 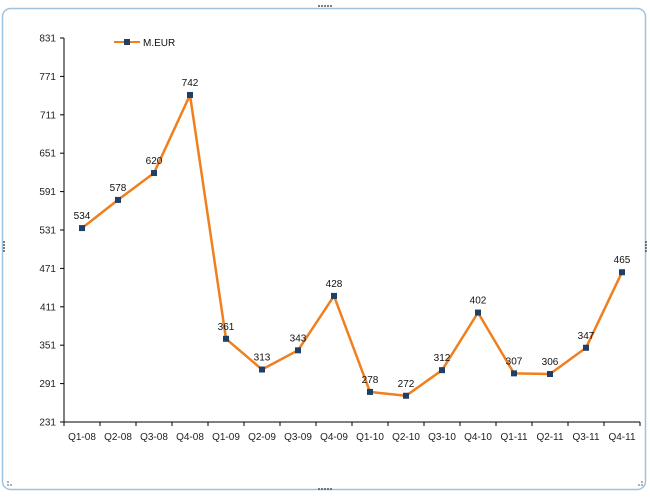 What do you see at coordinates (4, 246) in the screenshot?
I see `left-resize-handle` at bounding box center [4, 246].